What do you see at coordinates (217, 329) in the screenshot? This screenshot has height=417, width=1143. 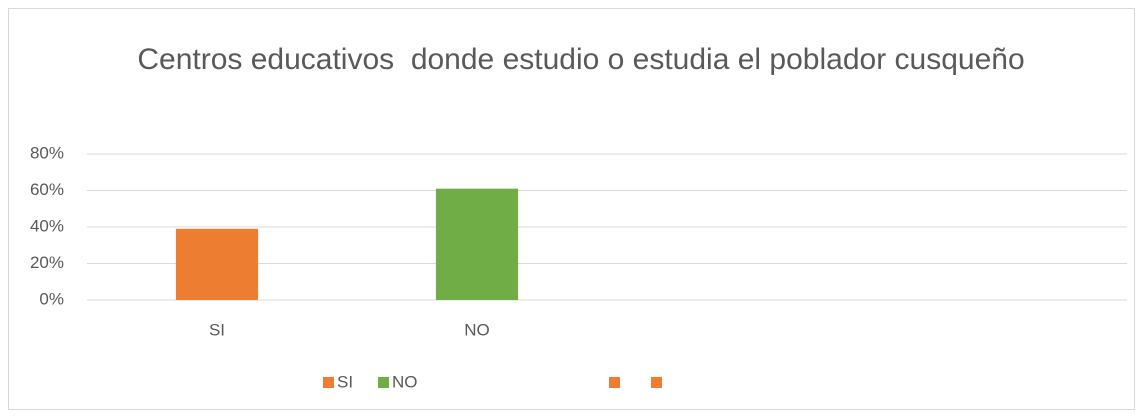 I see `x-tick-label: SI` at bounding box center [217, 329].